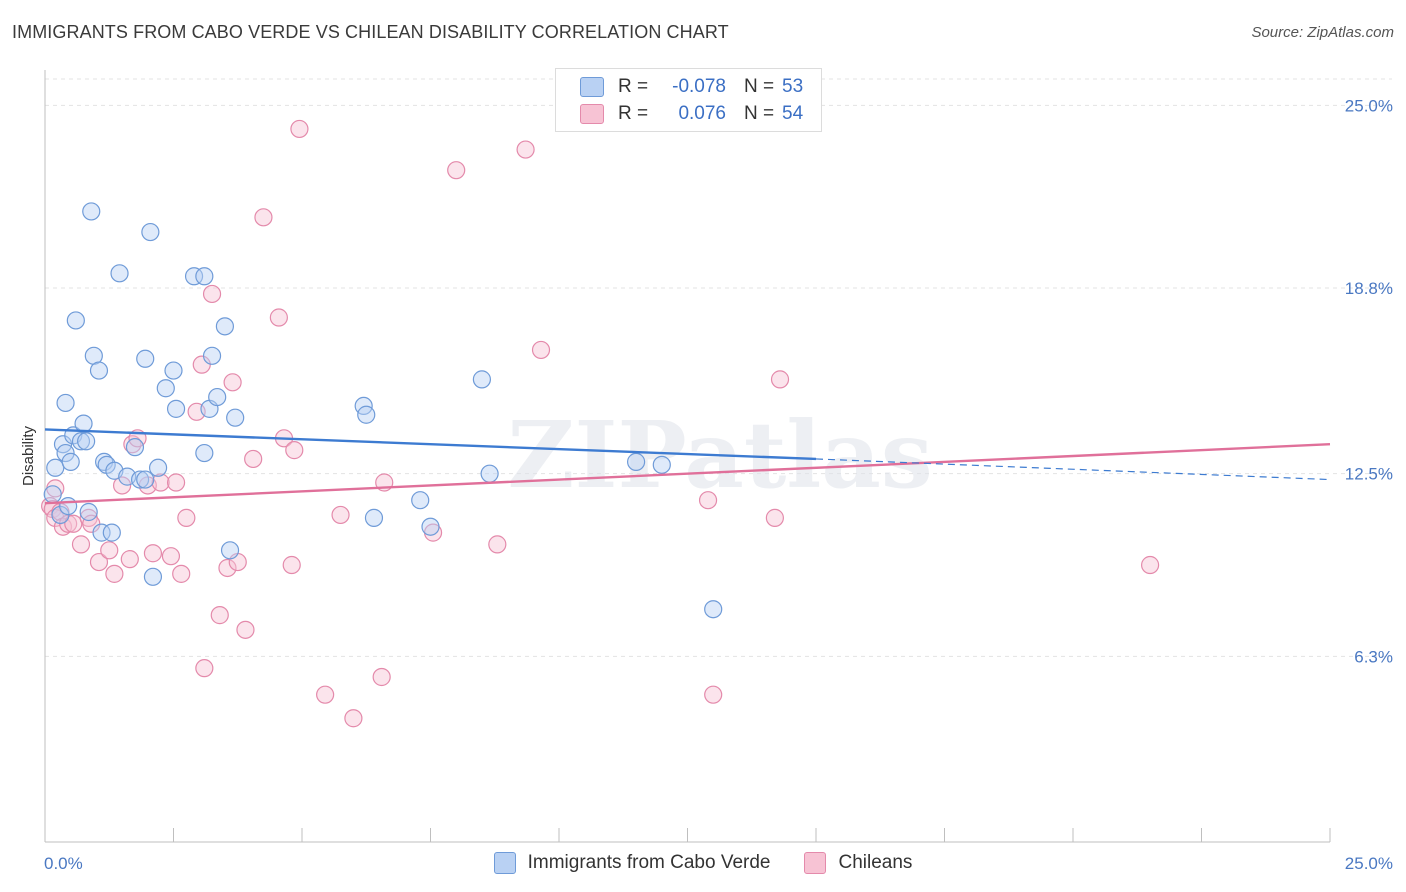 The width and height of the screenshot is (1406, 892). What do you see at coordinates (1369, 863) in the screenshot?
I see `x-tick-label: 25.0%` at bounding box center [1369, 863].